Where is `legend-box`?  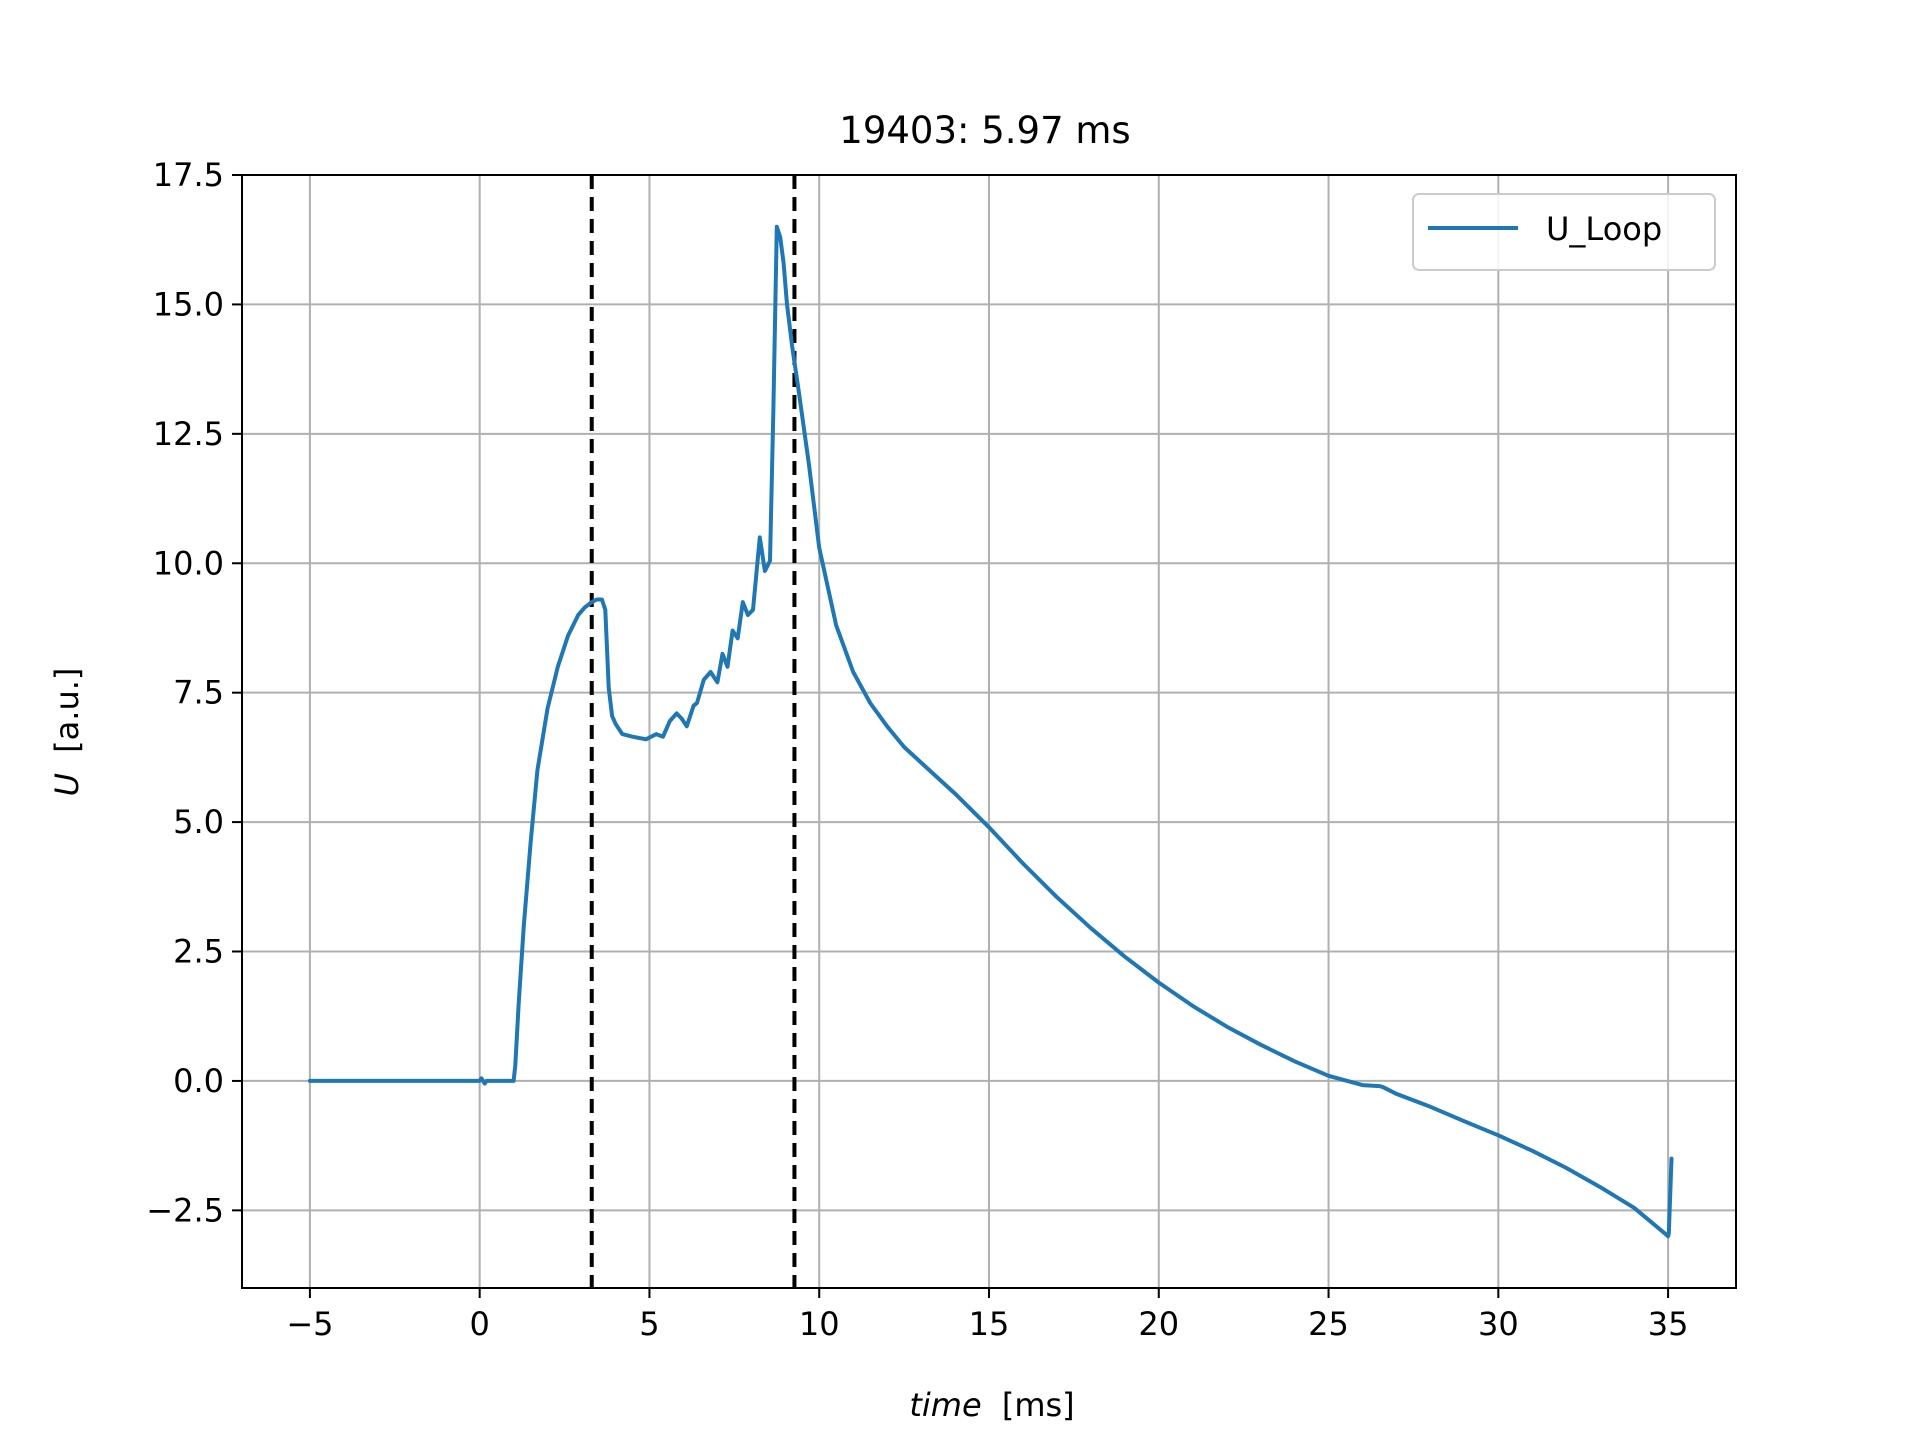 legend-box is located at coordinates (1564, 232).